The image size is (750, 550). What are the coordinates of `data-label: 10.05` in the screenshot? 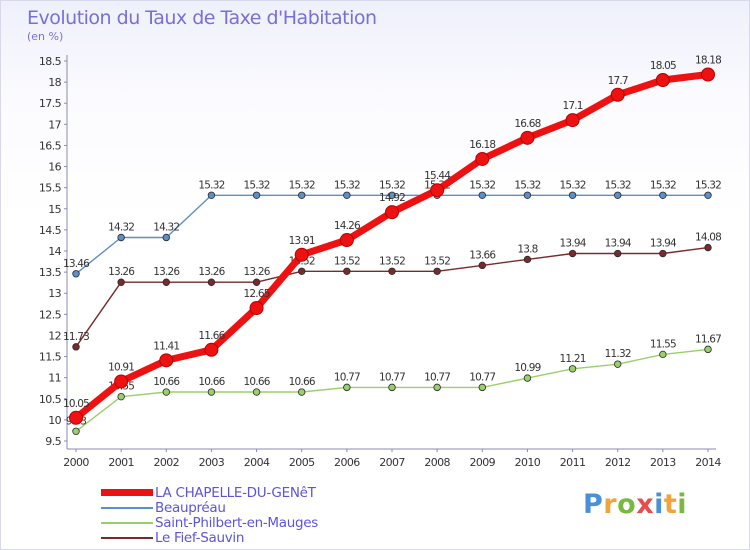 It's located at (76, 404).